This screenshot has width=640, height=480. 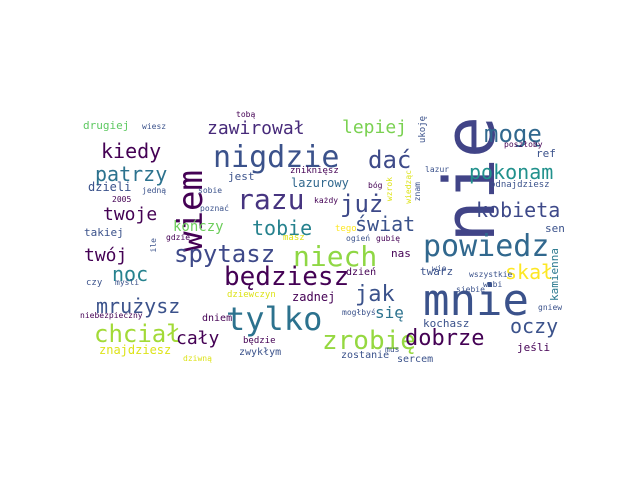 What do you see at coordinates (392, 349) in the screenshot?
I see `word-mus: mus` at bounding box center [392, 349].